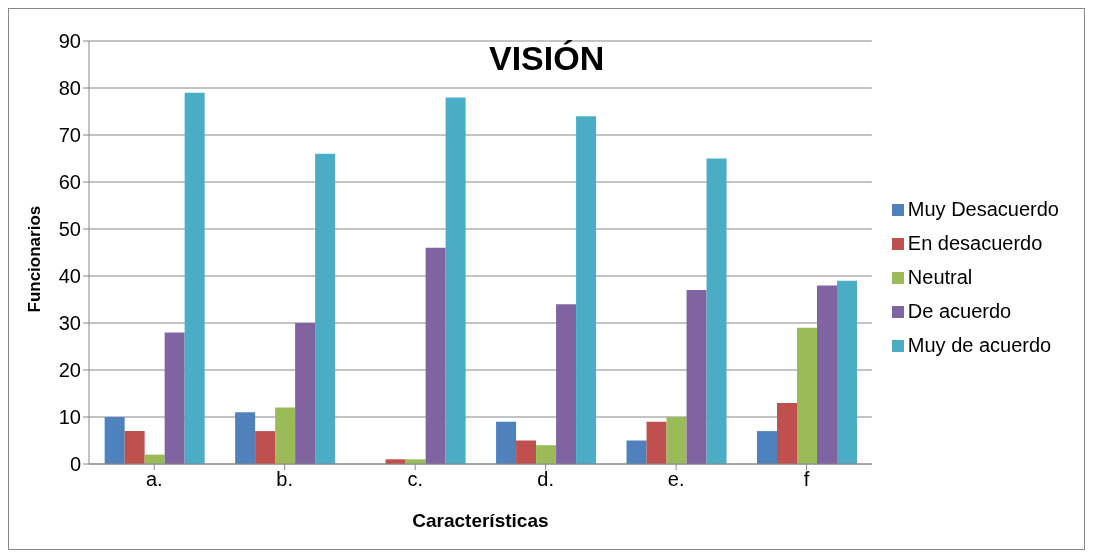 The image size is (1093, 558). I want to click on x-axis-title: Características, so click(480, 521).